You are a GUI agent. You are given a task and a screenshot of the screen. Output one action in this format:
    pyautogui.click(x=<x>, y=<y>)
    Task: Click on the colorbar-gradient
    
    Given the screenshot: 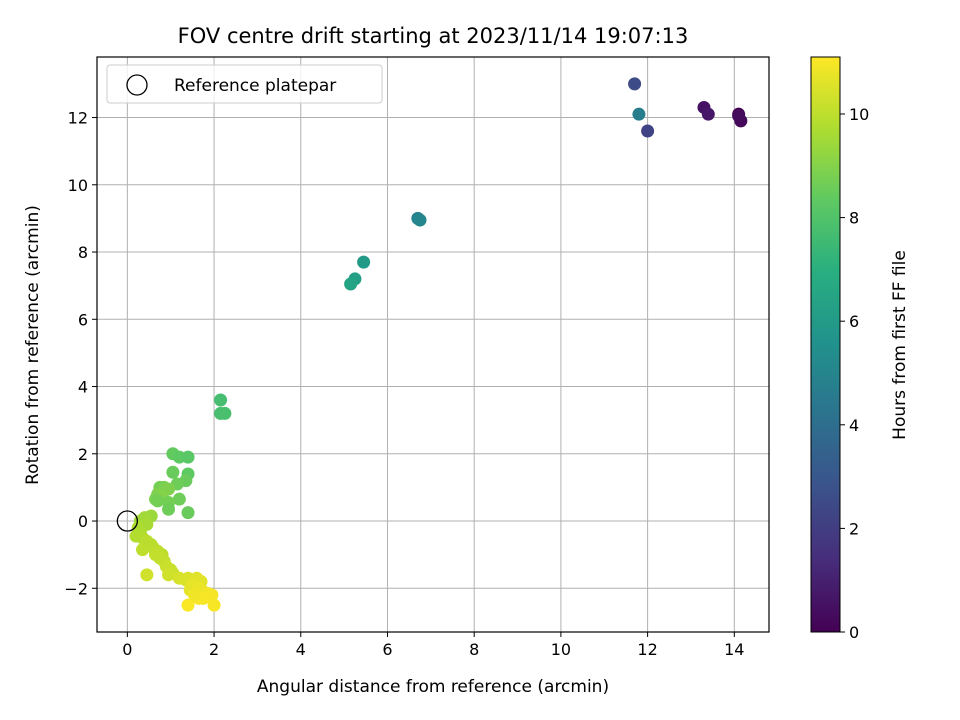 What is the action you would take?
    pyautogui.click(x=825, y=344)
    